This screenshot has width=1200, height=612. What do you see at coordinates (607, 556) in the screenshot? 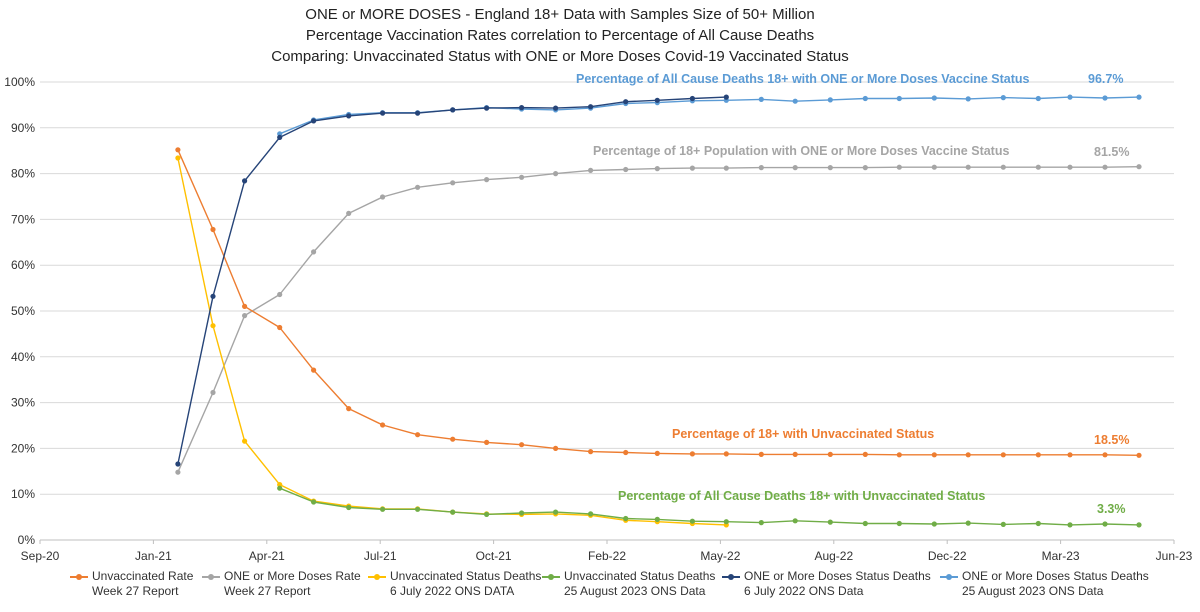
I see `x-tick-label: Feb-22` at bounding box center [607, 556].